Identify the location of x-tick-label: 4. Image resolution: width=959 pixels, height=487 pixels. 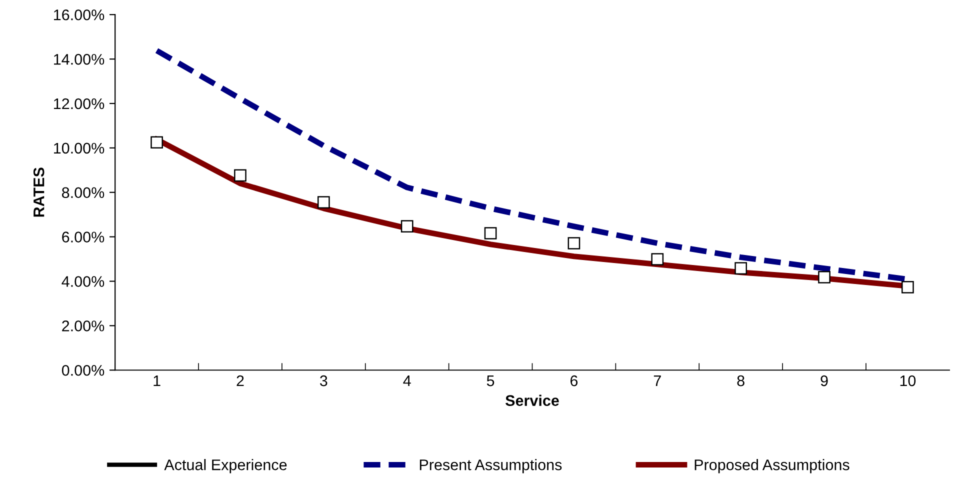
(407, 381).